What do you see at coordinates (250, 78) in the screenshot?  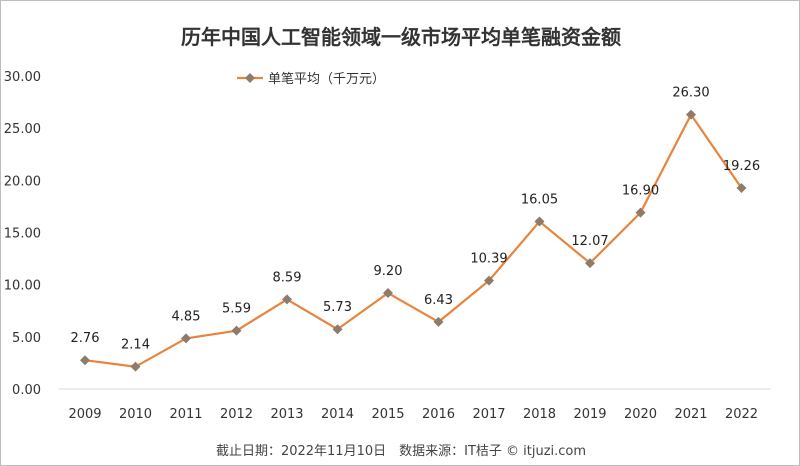 I see `legend-marker` at bounding box center [250, 78].